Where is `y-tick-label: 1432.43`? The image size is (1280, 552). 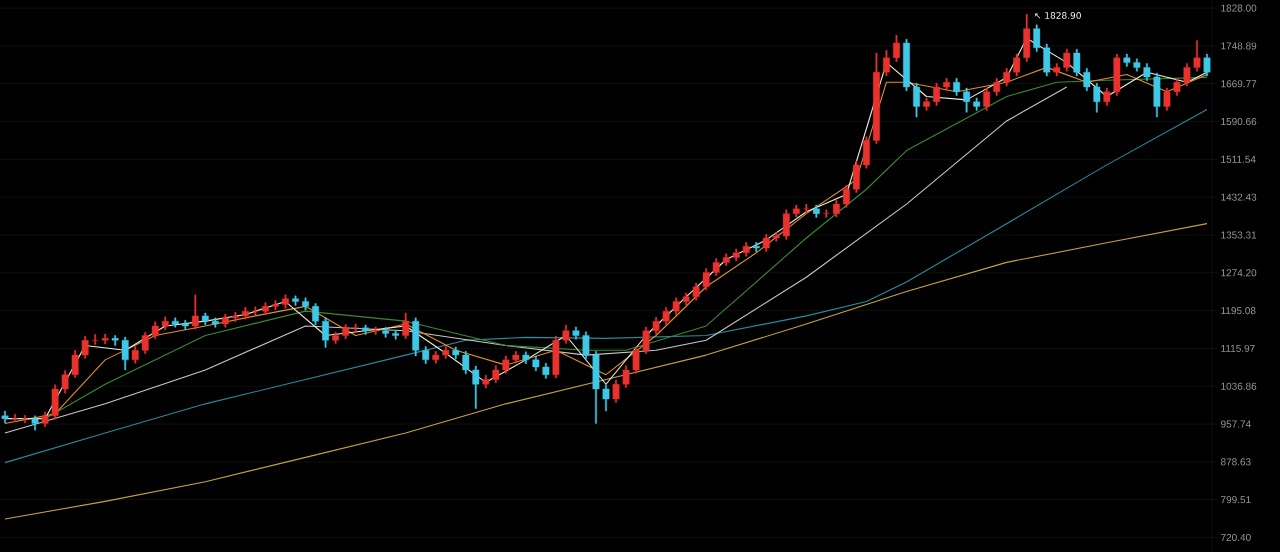 y-tick-label: 1432.43 is located at coordinates (1239, 197).